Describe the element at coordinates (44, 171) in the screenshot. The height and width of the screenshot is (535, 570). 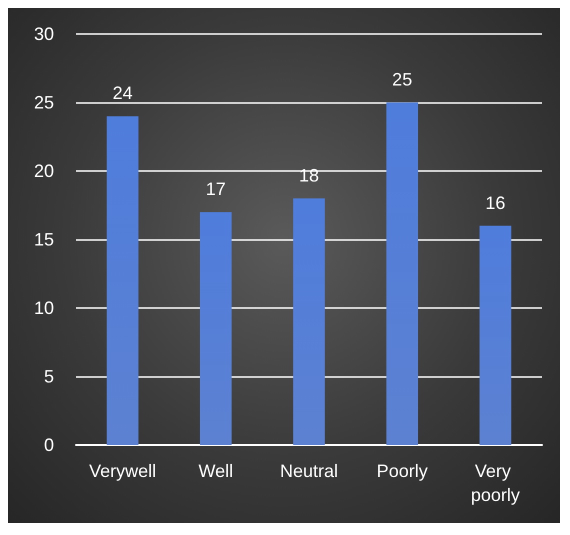
I see `y-tick-label: 20` at that location.